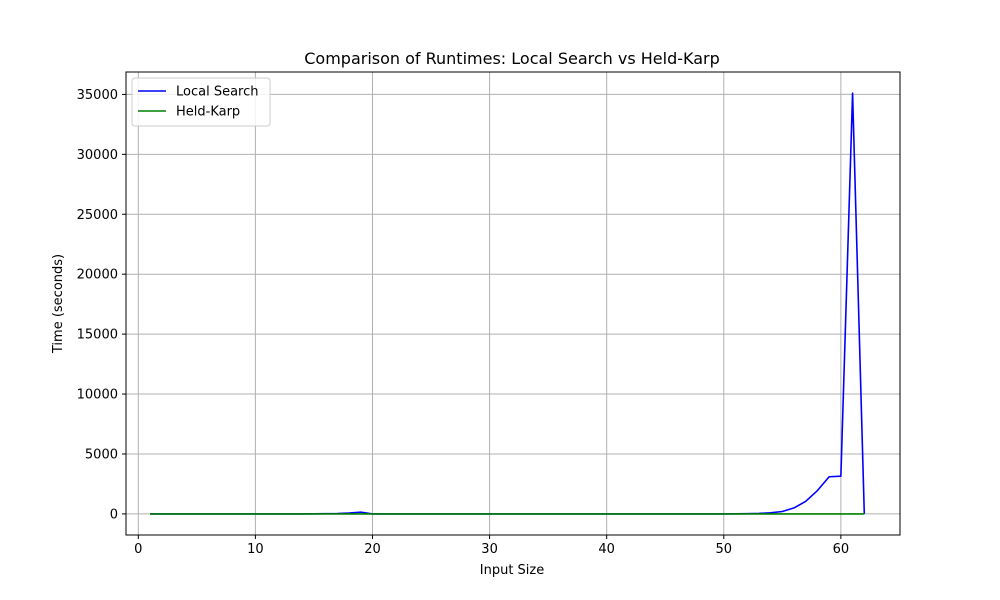  Describe the element at coordinates (138, 549) in the screenshot. I see `x-tick-label: 0` at that location.